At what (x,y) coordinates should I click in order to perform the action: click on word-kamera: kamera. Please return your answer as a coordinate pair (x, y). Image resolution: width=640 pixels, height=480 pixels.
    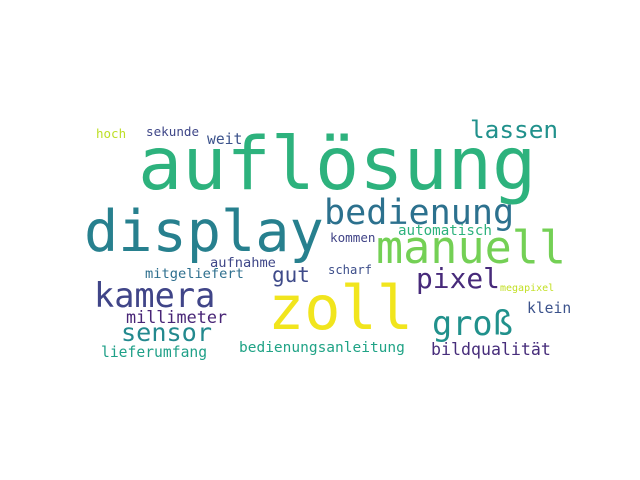
    Looking at the image, I should click on (155, 296).